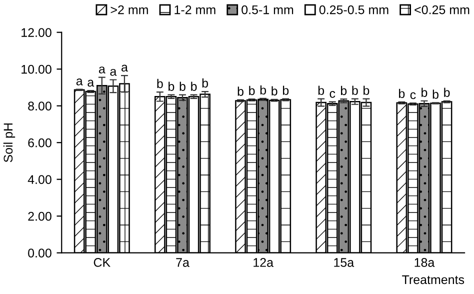 This screenshot has height=294, width=474. I want to click on legend-label: 0.5-1 mm, so click(268, 9).